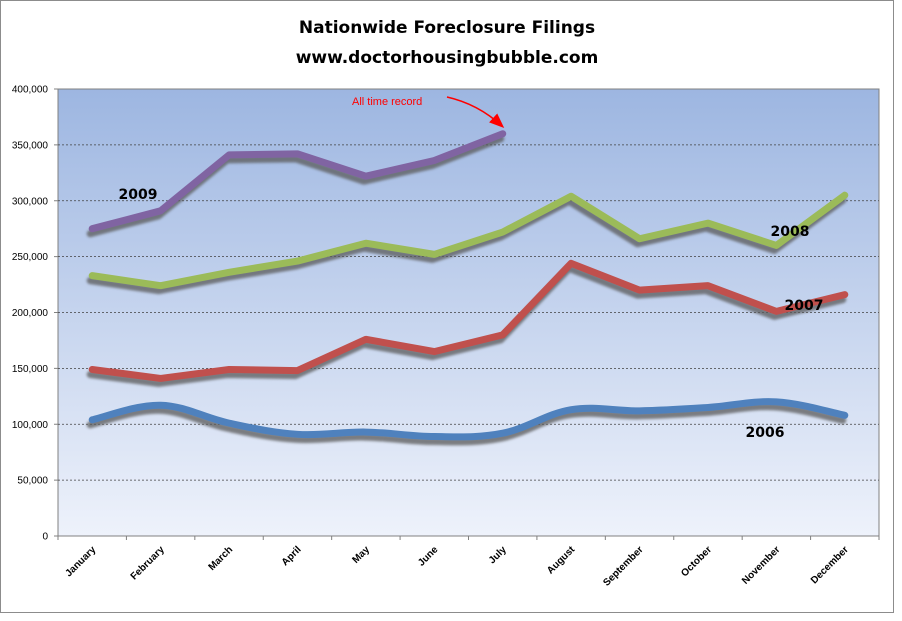 Image resolution: width=902 pixels, height=621 pixels. Describe the element at coordinates (387, 102) in the screenshot. I see `annotation-text: All time record` at that location.